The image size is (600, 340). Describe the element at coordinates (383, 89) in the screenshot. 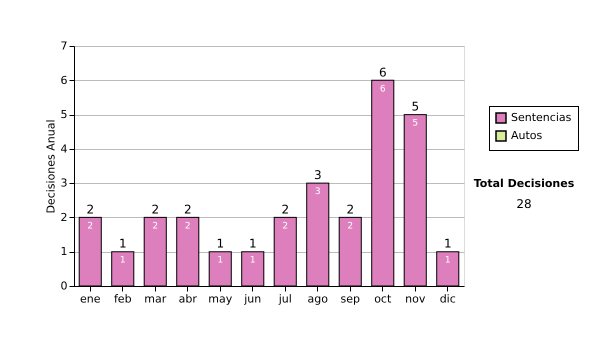

I see `data-label: 6` at that location.